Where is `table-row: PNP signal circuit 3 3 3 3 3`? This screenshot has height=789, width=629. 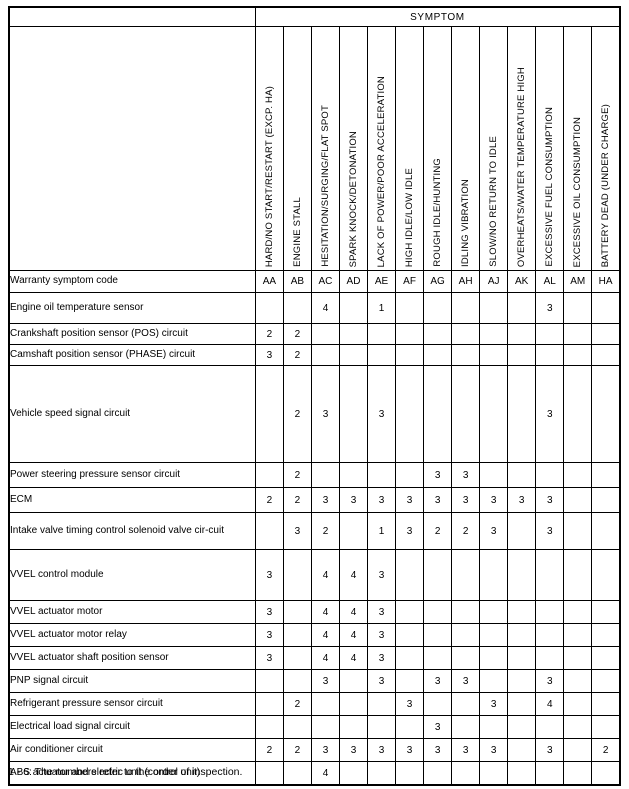
table-row: PNP signal circuit 3 3 3 3 3 is located at coordinates (314, 681).